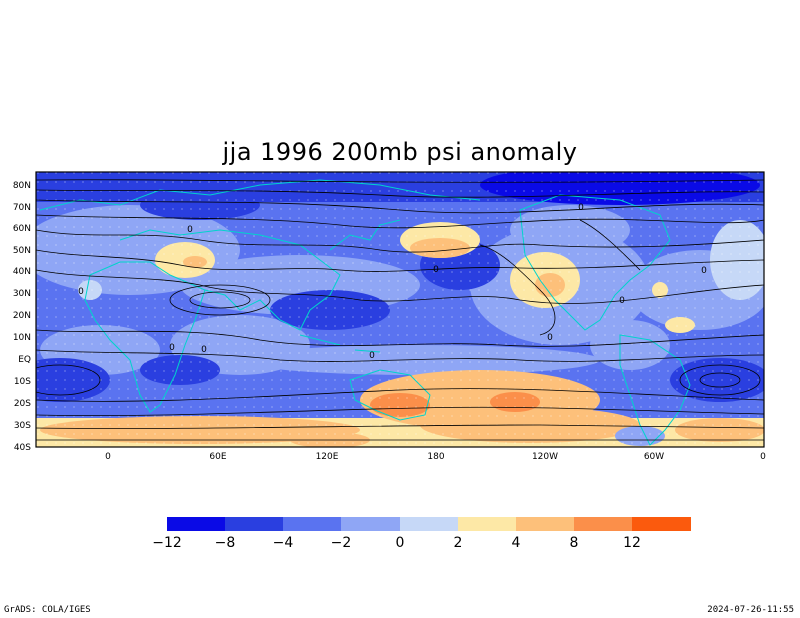 The image size is (800, 618). What do you see at coordinates (327, 457) in the screenshot?
I see `lon-label: 120E` at bounding box center [327, 457].